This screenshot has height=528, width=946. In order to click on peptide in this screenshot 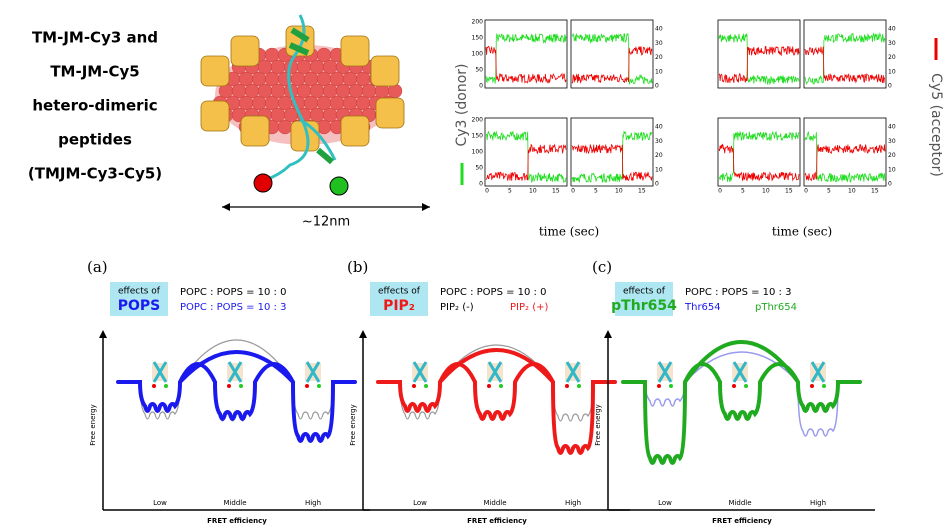, I will do `click(300, 98)`.